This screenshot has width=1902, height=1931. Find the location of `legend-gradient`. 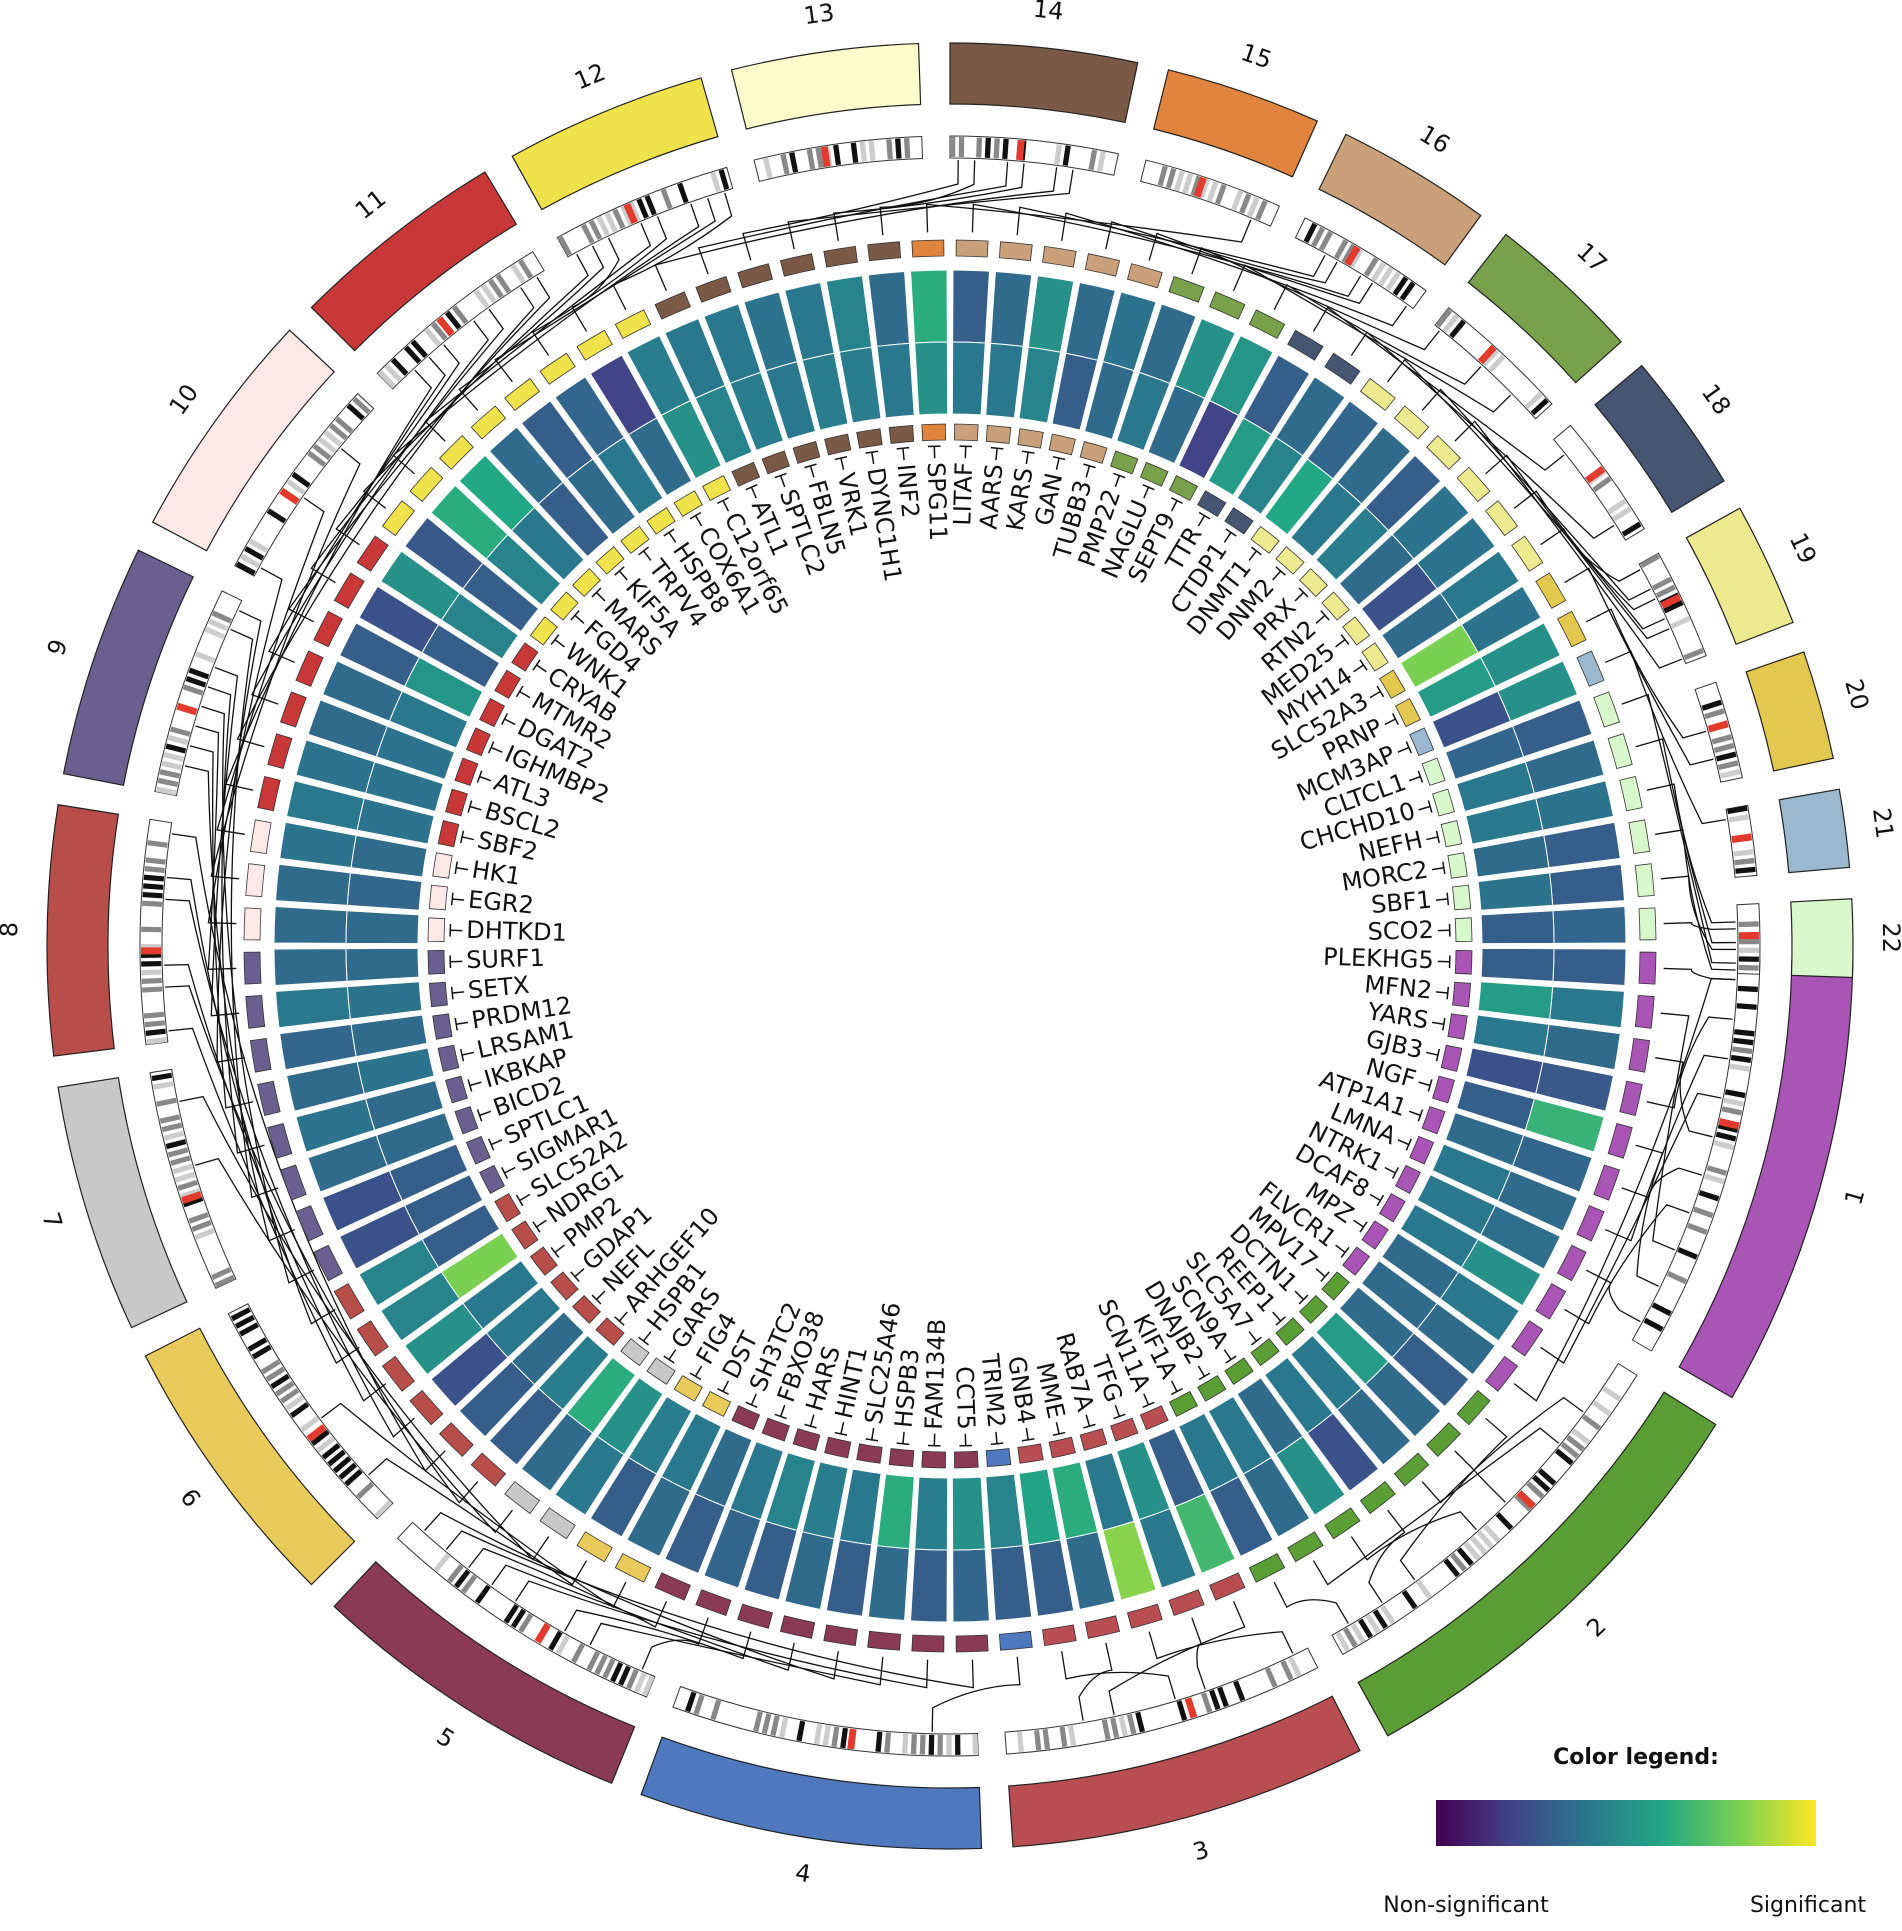

legend-gradient is located at coordinates (1626, 1823).